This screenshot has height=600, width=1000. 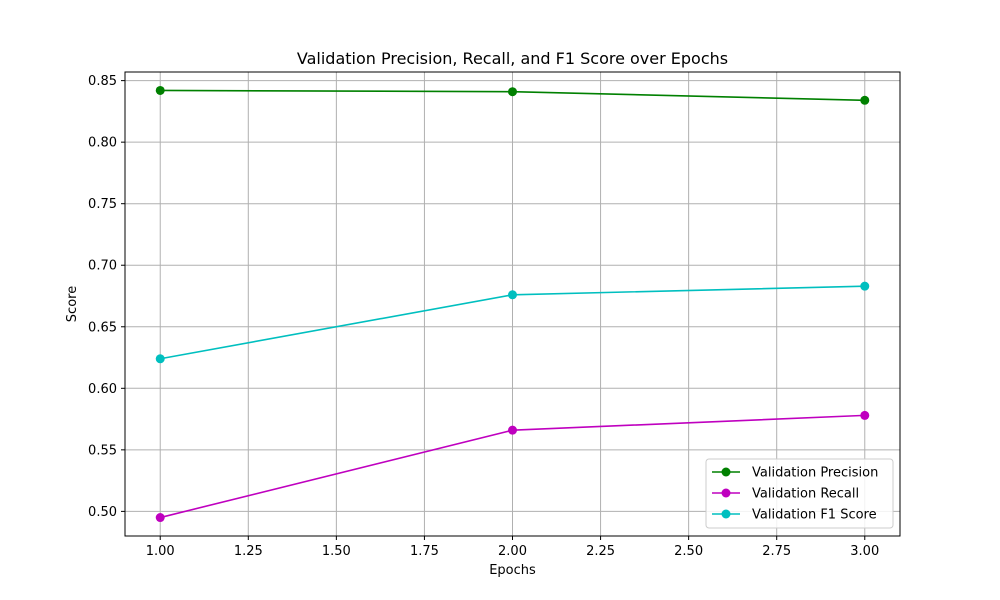 What do you see at coordinates (102, 204) in the screenshot?
I see `y-tick-label: 0.75` at bounding box center [102, 204].